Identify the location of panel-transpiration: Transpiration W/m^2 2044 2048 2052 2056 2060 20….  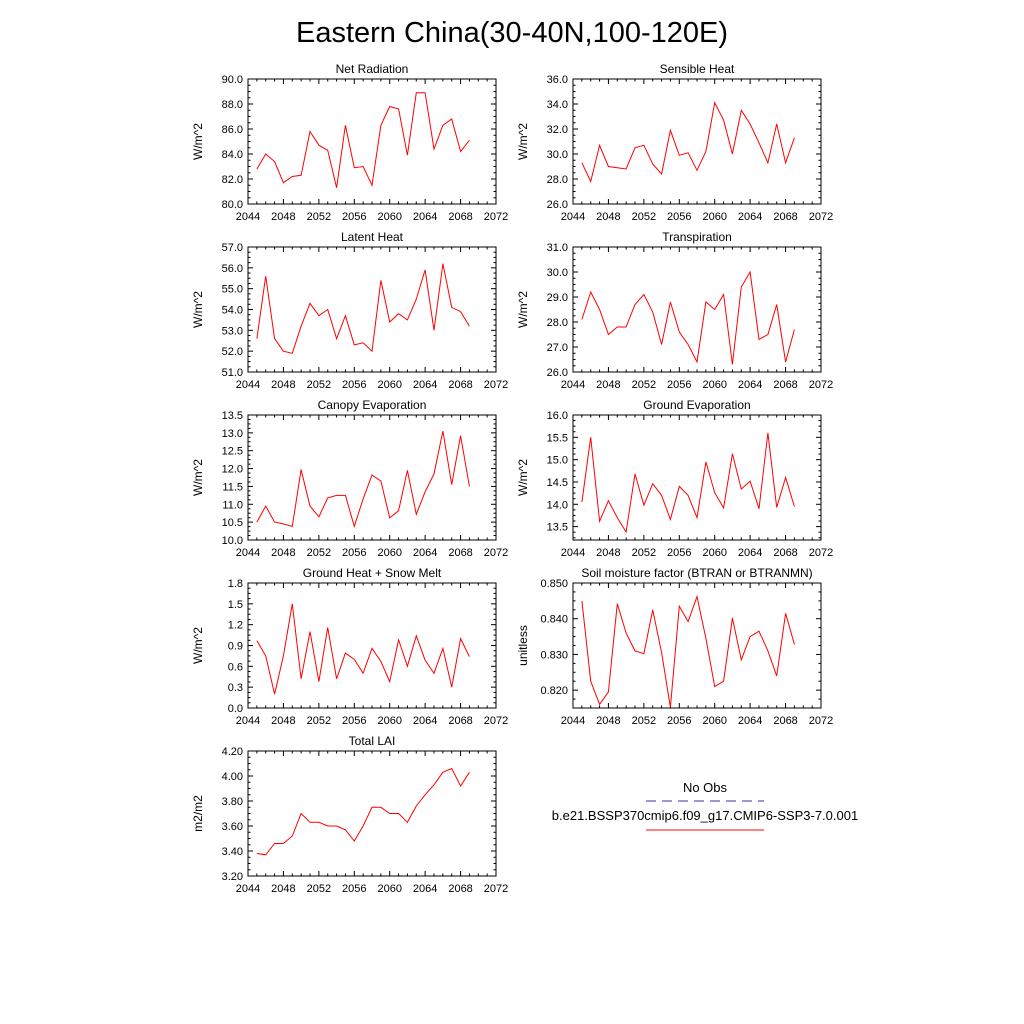
(674, 310).